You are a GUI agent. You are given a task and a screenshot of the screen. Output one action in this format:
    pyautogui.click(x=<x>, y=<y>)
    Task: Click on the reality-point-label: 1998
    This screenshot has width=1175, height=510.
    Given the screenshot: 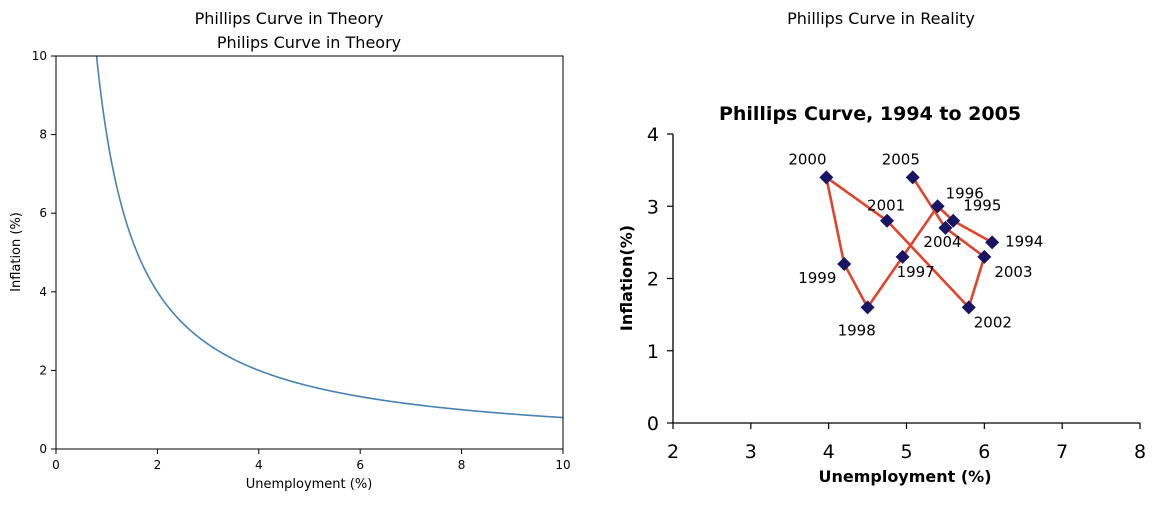 What is the action you would take?
    pyautogui.click(x=857, y=330)
    